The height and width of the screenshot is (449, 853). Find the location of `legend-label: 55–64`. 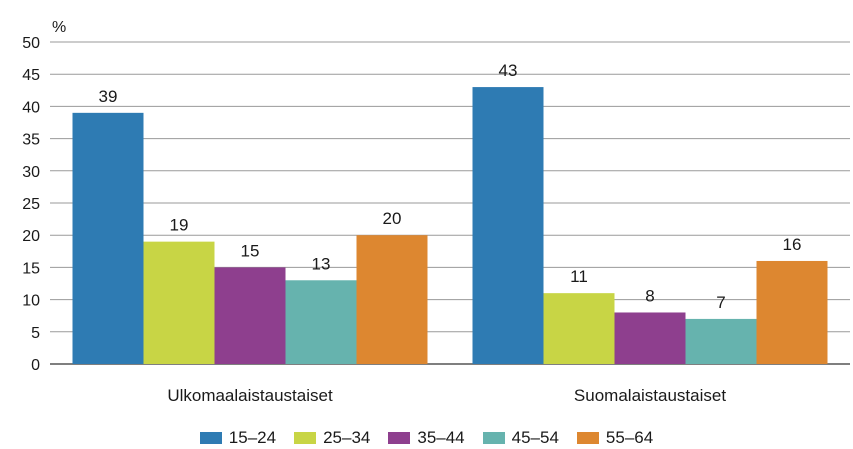

legend-label: 55–64 is located at coordinates (629, 437).